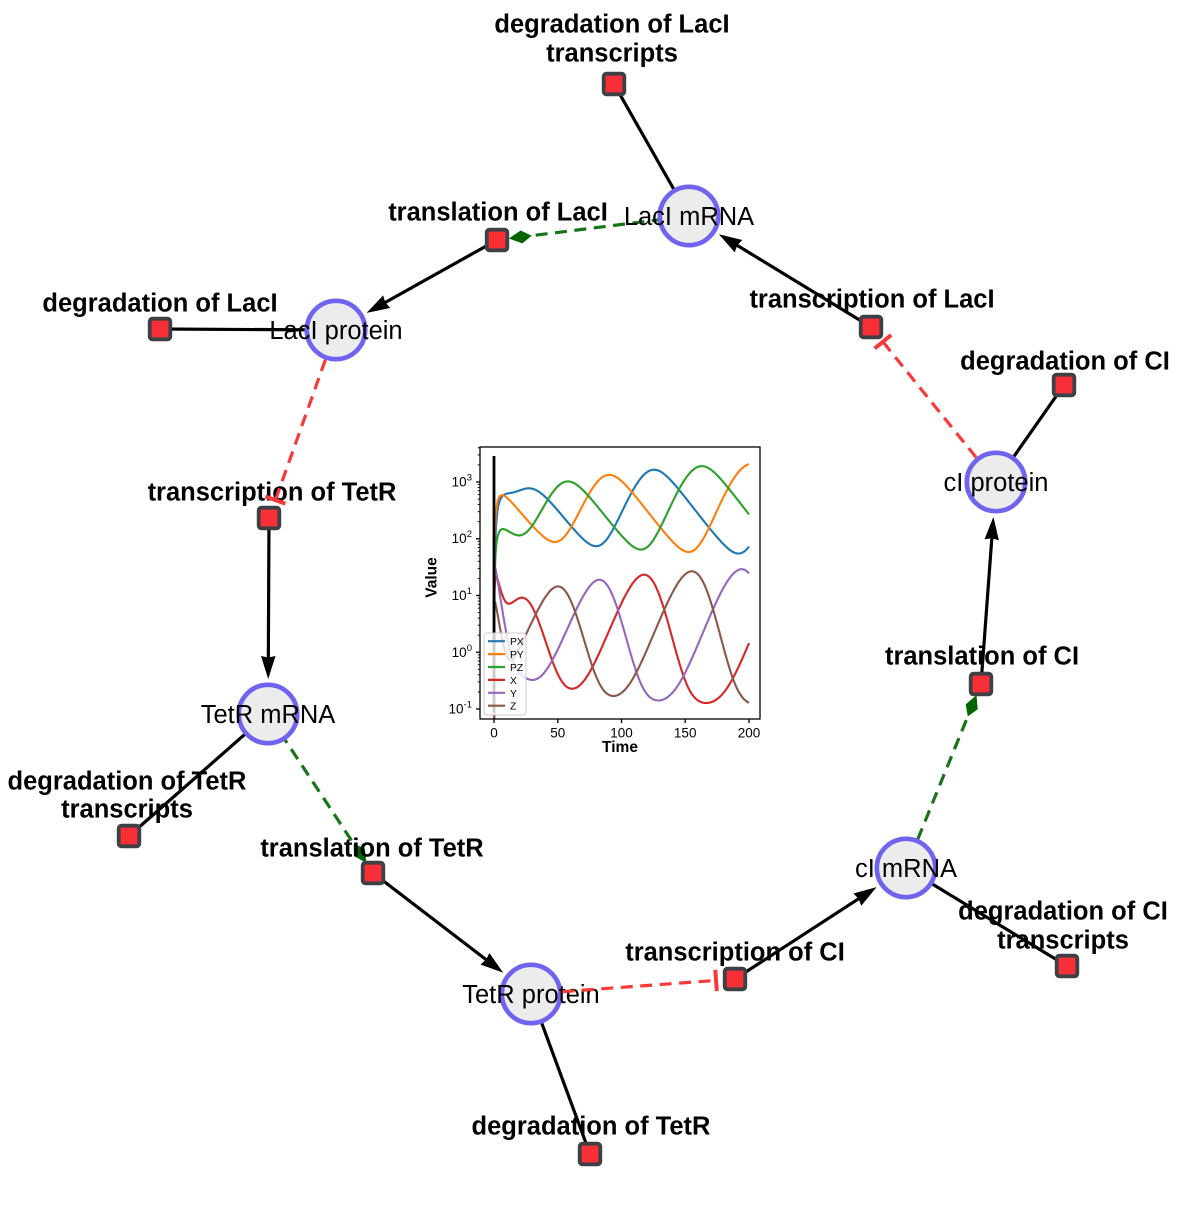  What do you see at coordinates (371, 849) in the screenshot?
I see `svg-text: translation of TetR` at bounding box center [371, 849].